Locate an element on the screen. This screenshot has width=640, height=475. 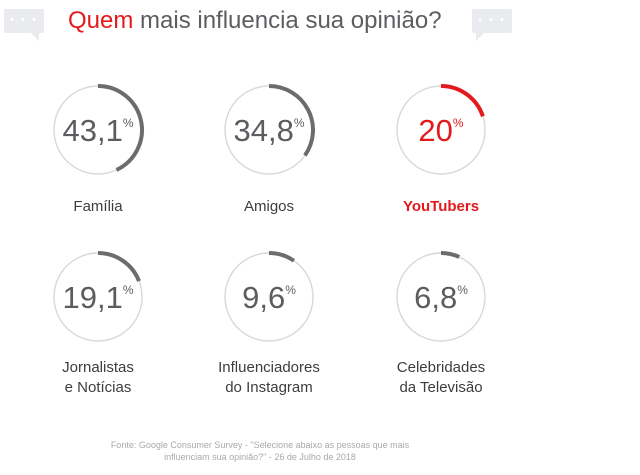
donut-value: 9,6% is located at coordinates (269, 297).